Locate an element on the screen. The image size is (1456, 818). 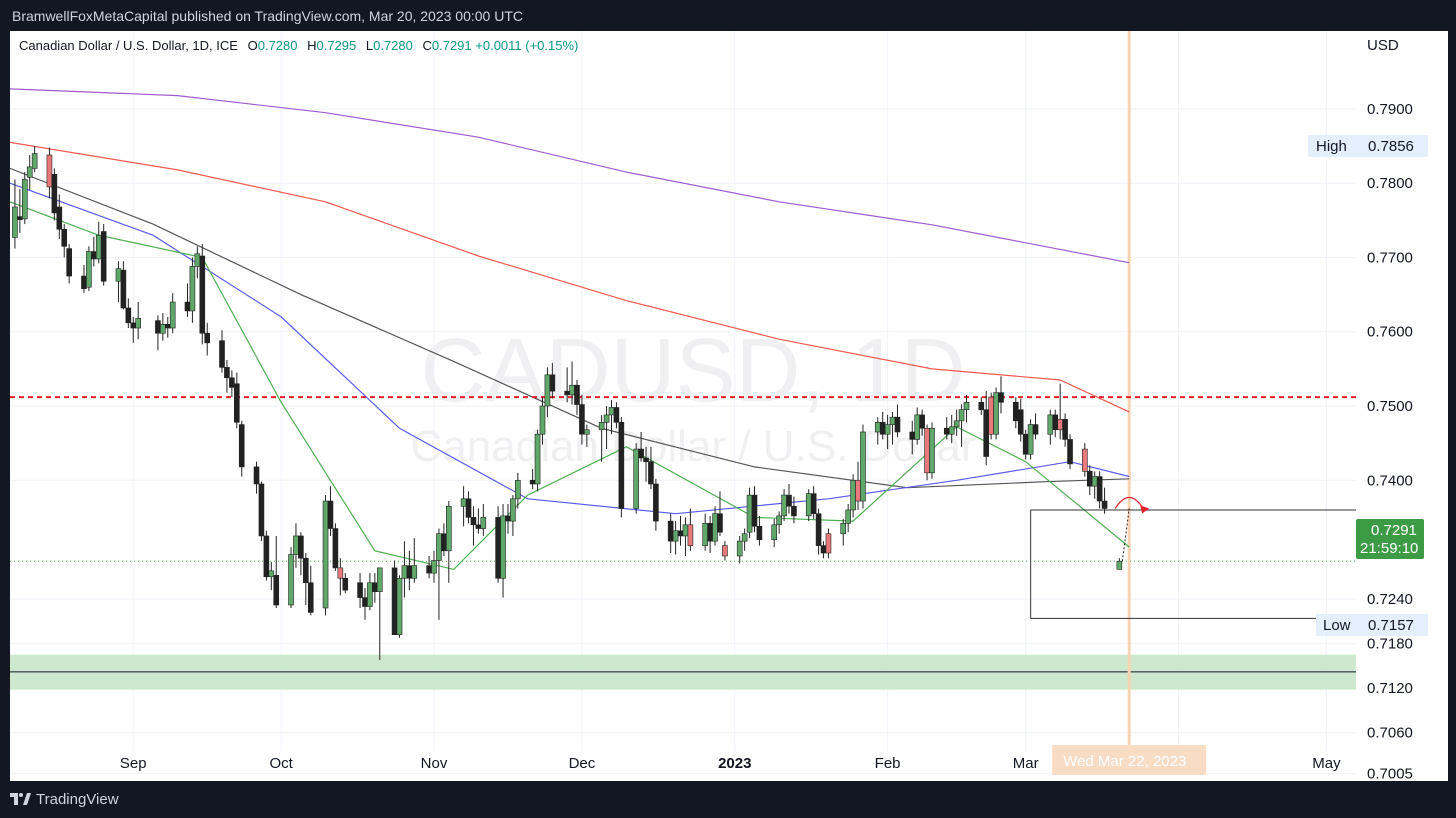
x-tick-label: Mar is located at coordinates (1026, 763).